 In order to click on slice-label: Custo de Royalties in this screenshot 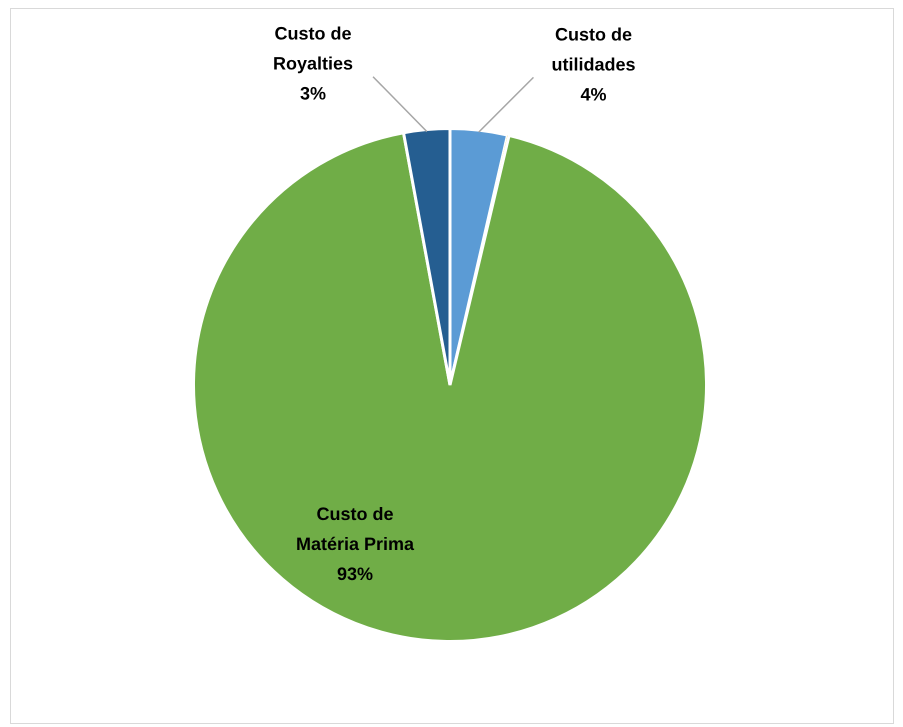, I will do `click(313, 49)`.